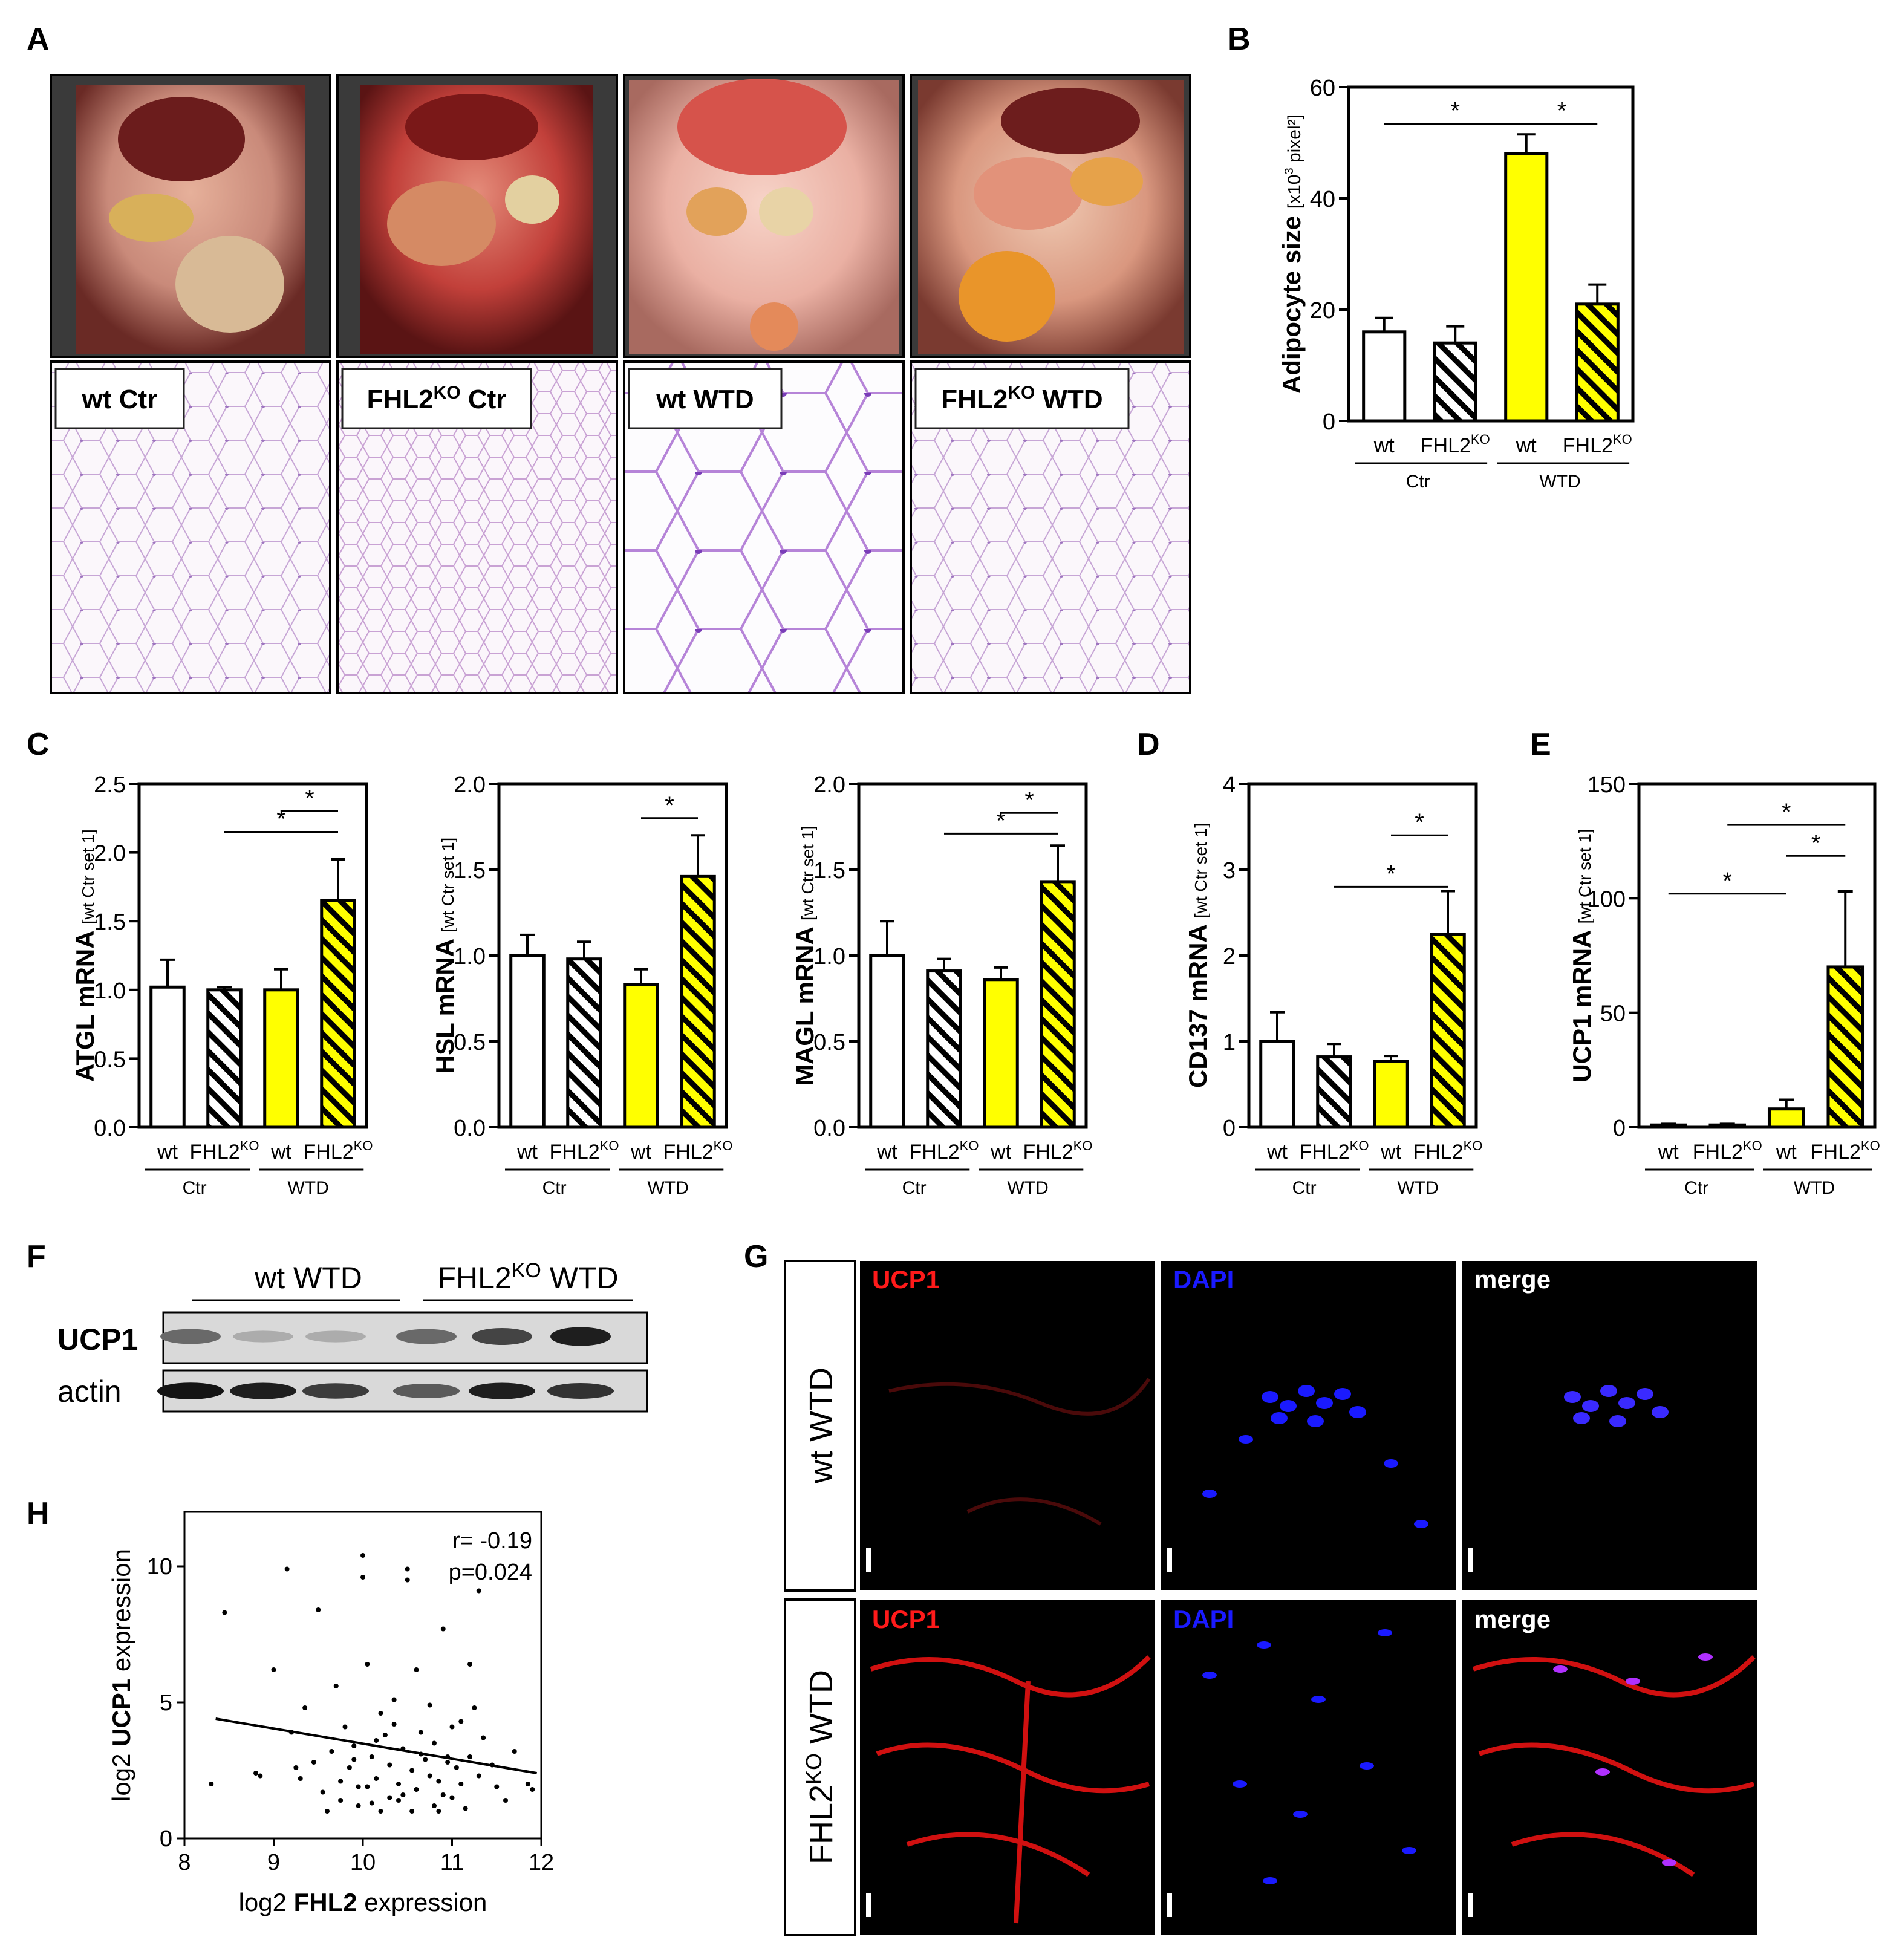  What do you see at coordinates (502, 1390) in the screenshot?
I see `blot-band-actin` at bounding box center [502, 1390].